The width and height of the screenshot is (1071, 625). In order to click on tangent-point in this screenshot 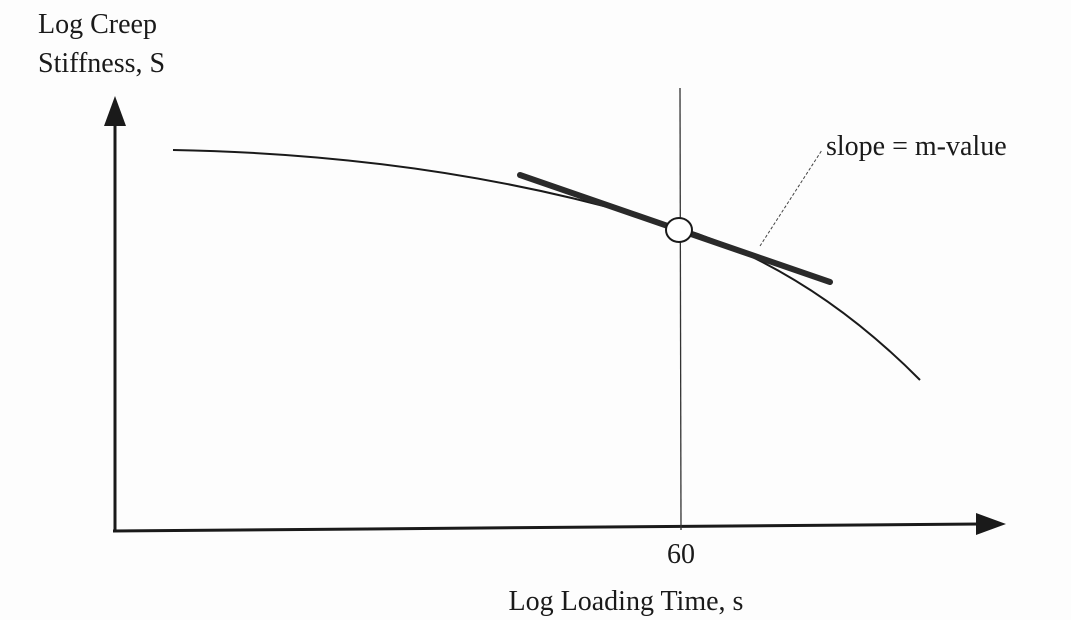, I will do `click(679, 230)`.